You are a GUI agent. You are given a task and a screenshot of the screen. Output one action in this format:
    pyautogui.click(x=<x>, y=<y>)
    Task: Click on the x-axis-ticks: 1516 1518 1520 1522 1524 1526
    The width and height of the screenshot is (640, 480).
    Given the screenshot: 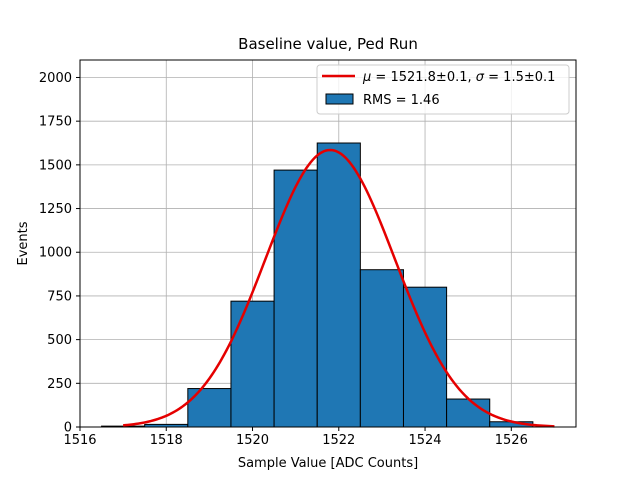 What is the action you would take?
    pyautogui.click(x=295, y=437)
    